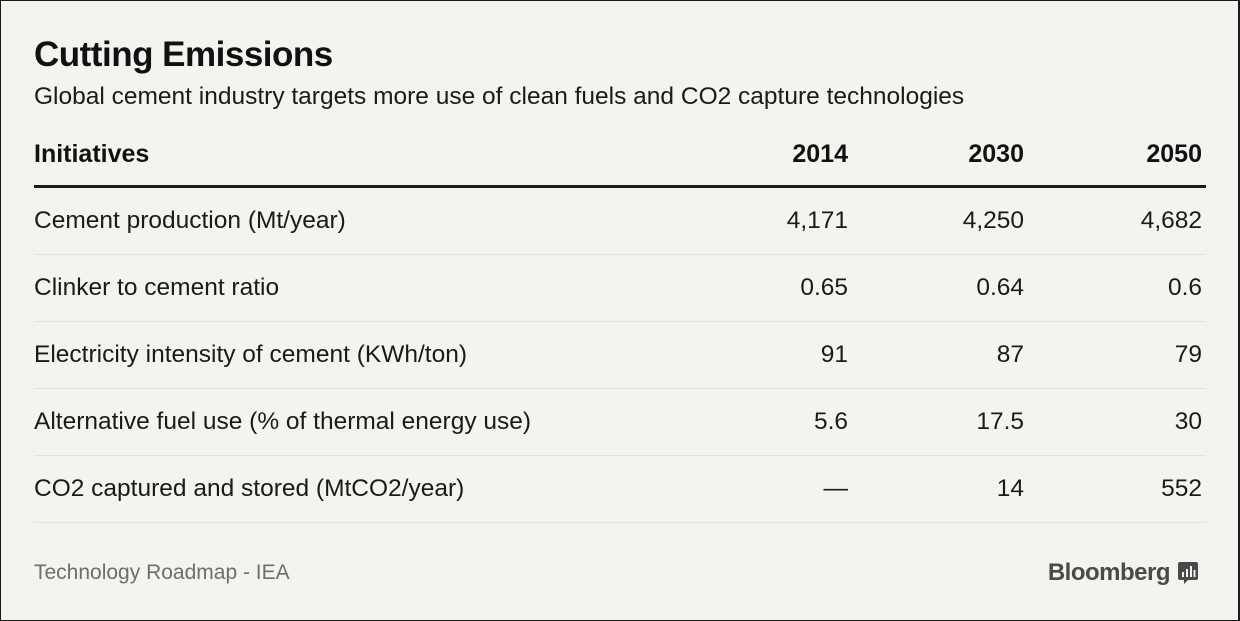 The width and height of the screenshot is (1240, 621). I want to click on row-label: Clinker to cement ratio, so click(354, 288).